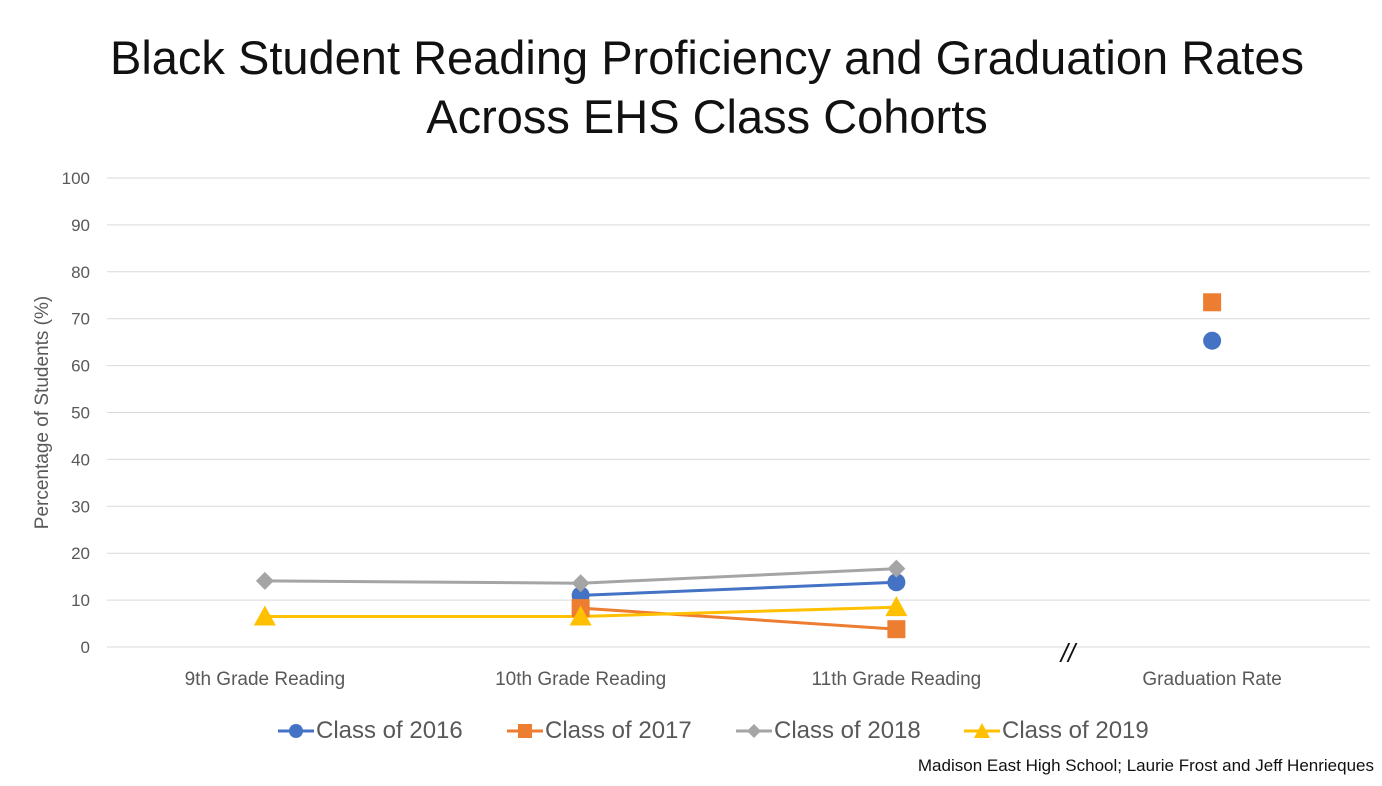  What do you see at coordinates (580, 679) in the screenshot?
I see `x-category-label: 10th Grade Reading` at bounding box center [580, 679].